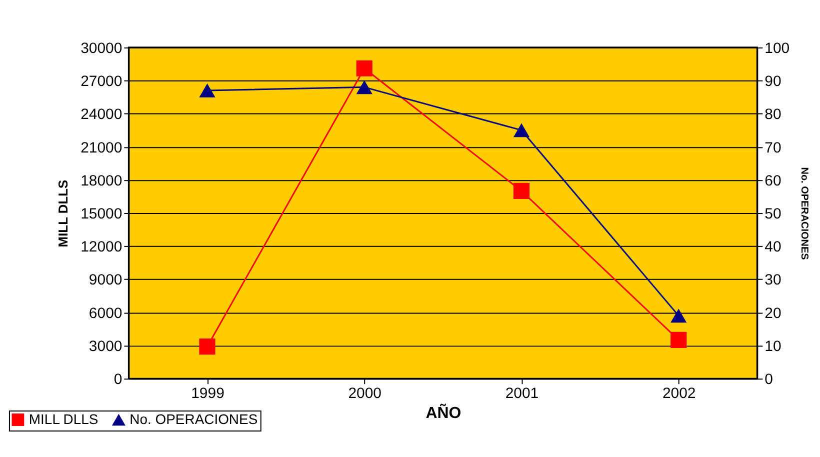 The image size is (820, 457). What do you see at coordinates (101, 214) in the screenshot?
I see `y-tick-label: 15000` at bounding box center [101, 214].